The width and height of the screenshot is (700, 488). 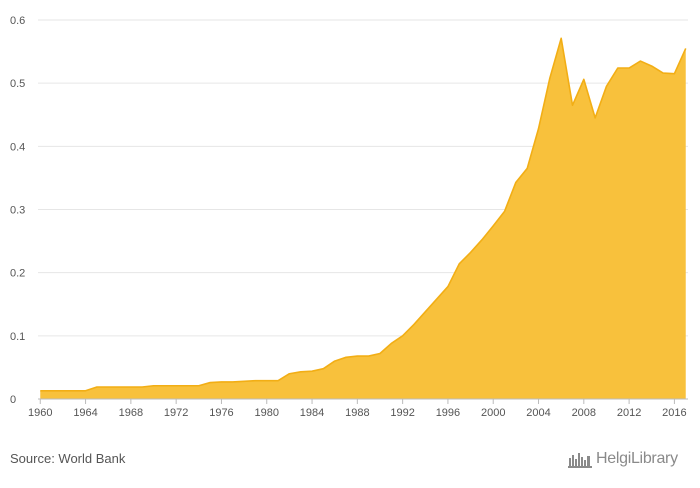 I want to click on x-tick-label: 1972, so click(x=176, y=413).